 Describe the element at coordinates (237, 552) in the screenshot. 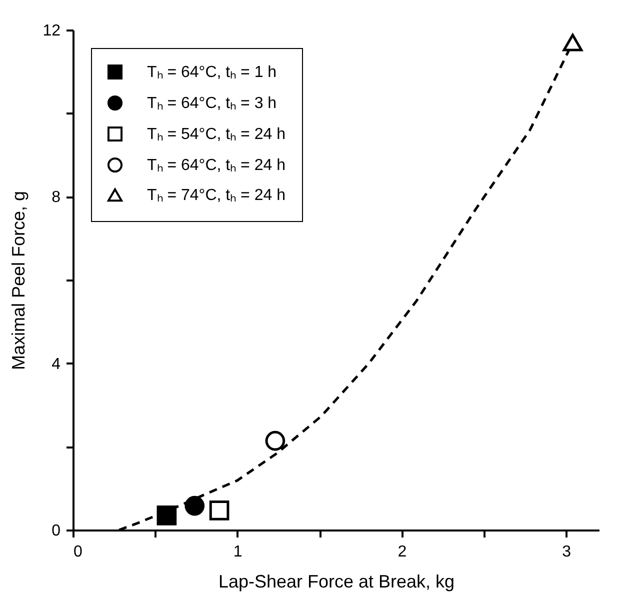

I see `x-tick-label: 1` at that location.